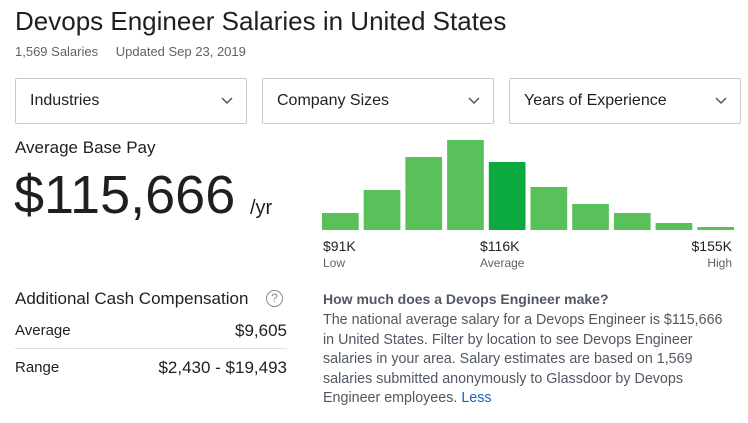 The width and height of the screenshot is (748, 423). What do you see at coordinates (476, 398) in the screenshot?
I see `less-link: Less` at bounding box center [476, 398].